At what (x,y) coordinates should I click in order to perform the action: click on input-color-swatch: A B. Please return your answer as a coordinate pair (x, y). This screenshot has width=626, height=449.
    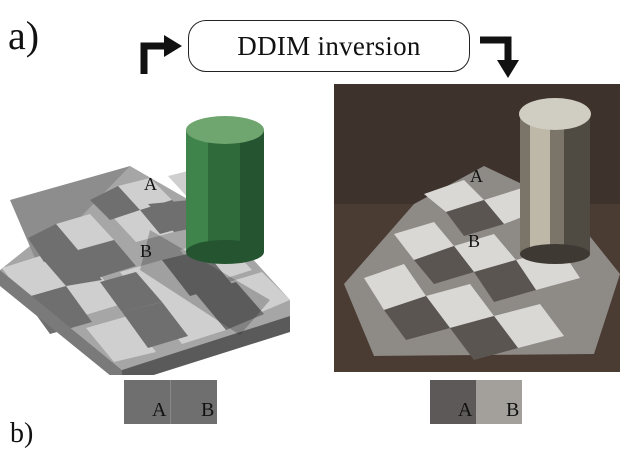
    Looking at the image, I should click on (170, 402).